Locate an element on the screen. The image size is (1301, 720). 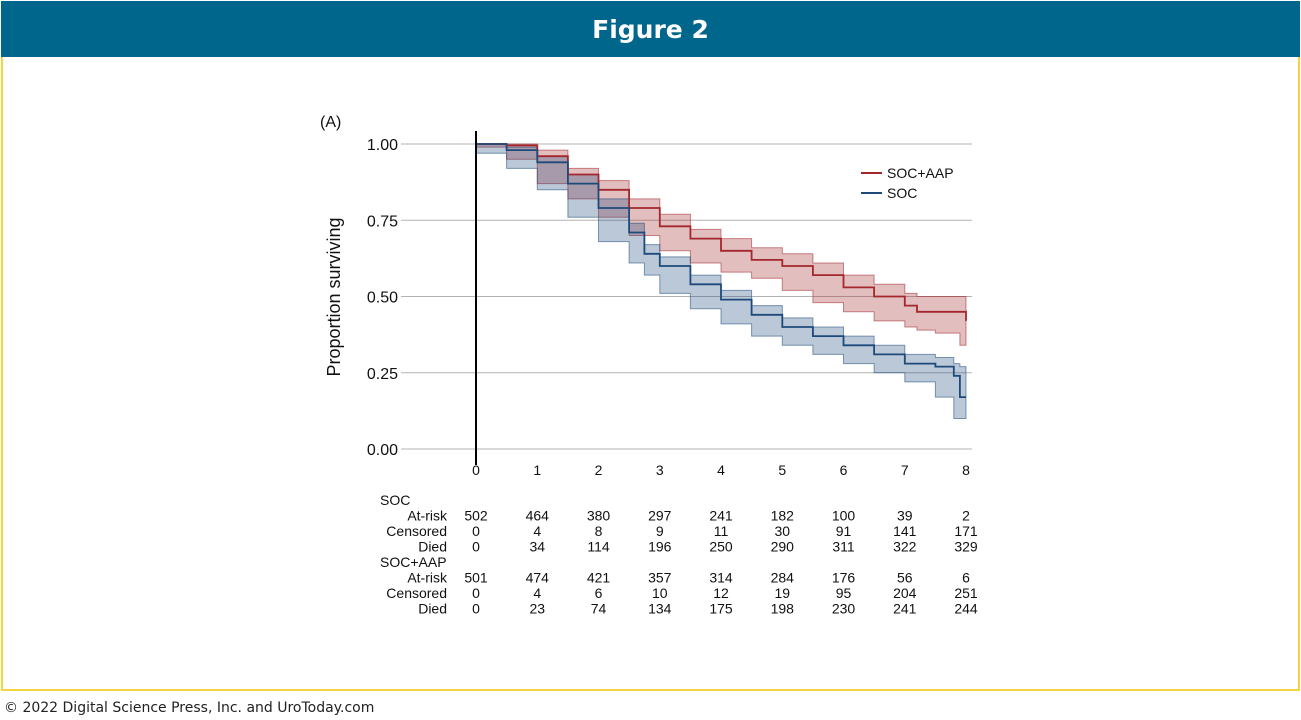
risk-table-group: SOC is located at coordinates (395, 500).